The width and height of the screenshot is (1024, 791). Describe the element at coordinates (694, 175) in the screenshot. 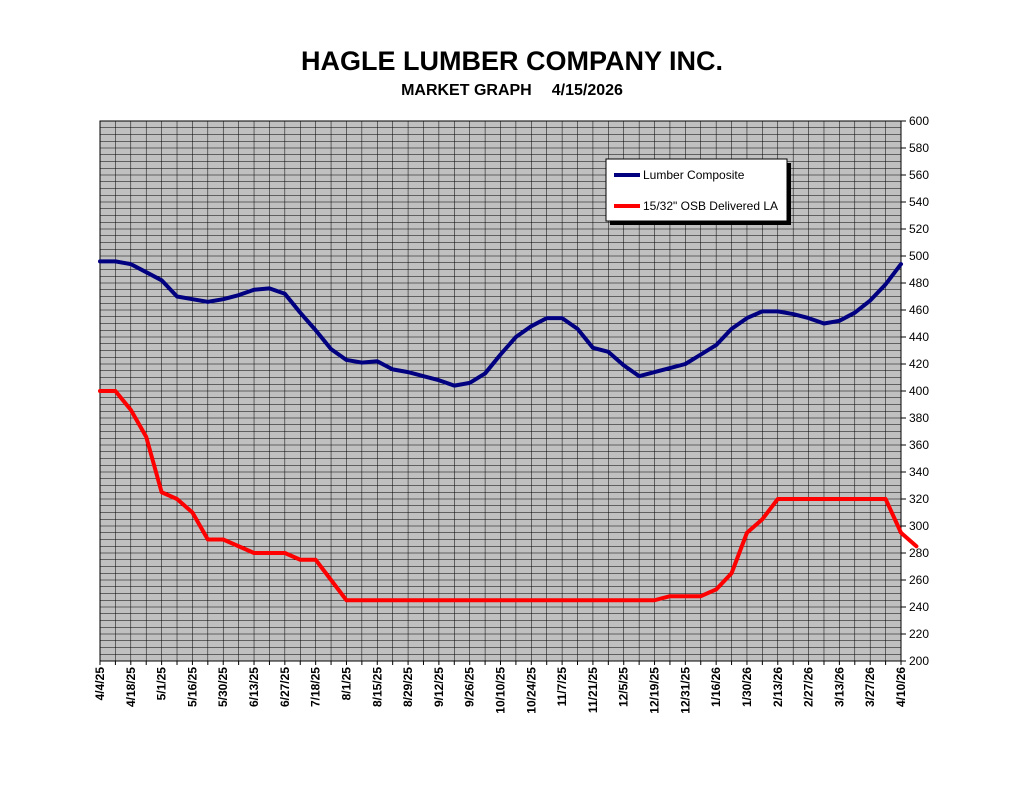

I see `legend-label-1: Lumber Composite` at that location.